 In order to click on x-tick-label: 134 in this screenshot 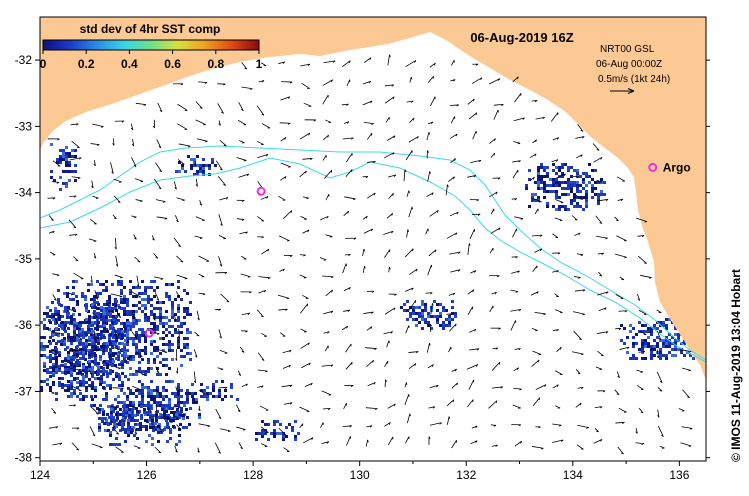, I will do `click(573, 475)`.